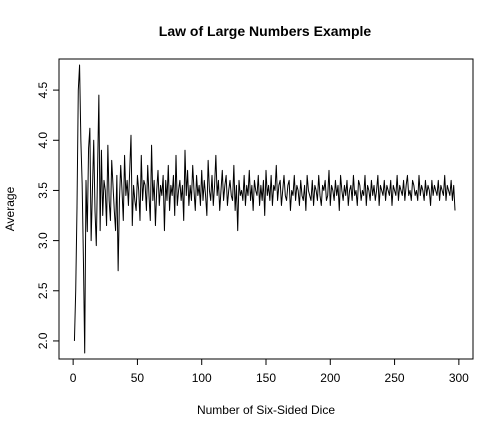 The image size is (504, 432). What do you see at coordinates (48, 215) in the screenshot?
I see `y-axis: 2.0 2.5 3.0 3.5 4.0 4.5` at bounding box center [48, 215].